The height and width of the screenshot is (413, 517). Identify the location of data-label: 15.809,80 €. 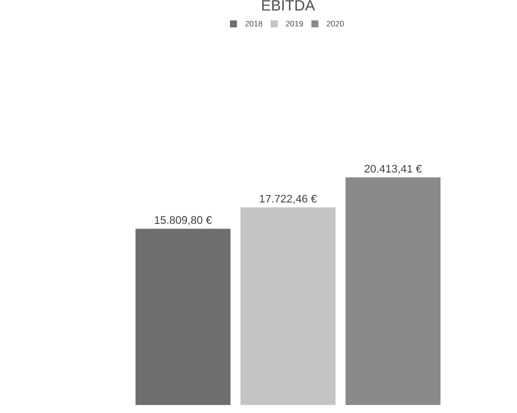
(183, 221).